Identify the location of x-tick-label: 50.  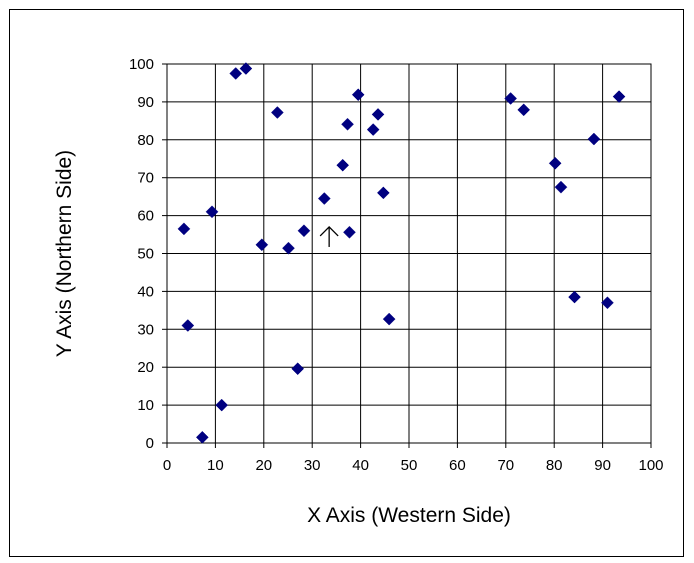
(409, 465).